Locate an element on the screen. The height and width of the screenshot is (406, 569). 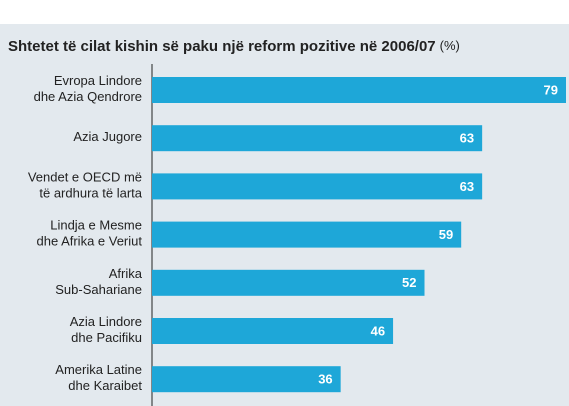
category-line: Azia Jugore is located at coordinates (107, 137).